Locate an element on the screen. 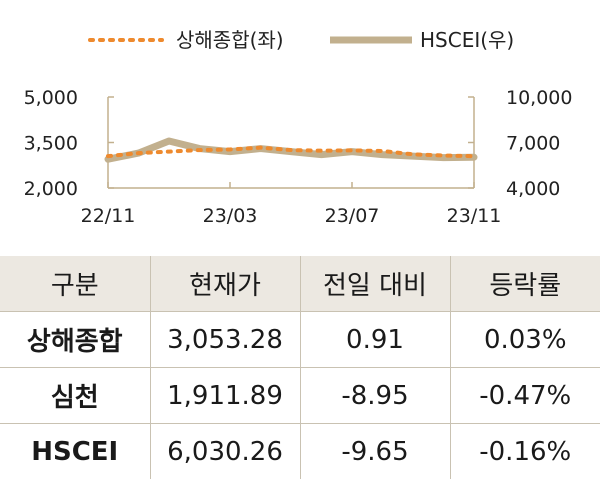 Image resolution: width=600 pixels, height=480 pixels. change-value: -9.65 is located at coordinates (374, 451).